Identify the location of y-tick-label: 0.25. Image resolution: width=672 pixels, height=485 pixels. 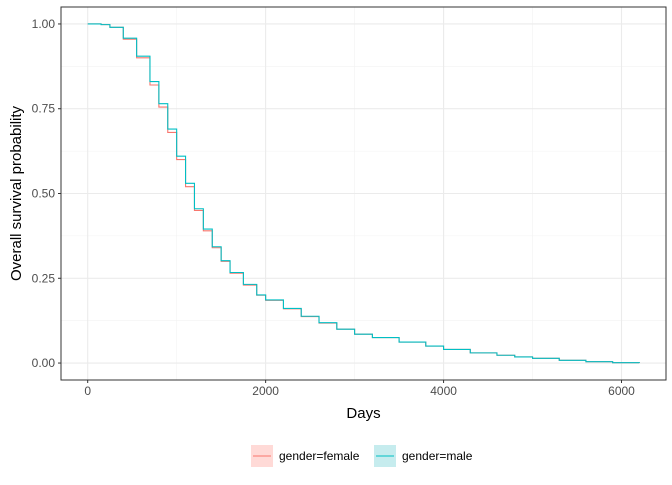
(44, 278).